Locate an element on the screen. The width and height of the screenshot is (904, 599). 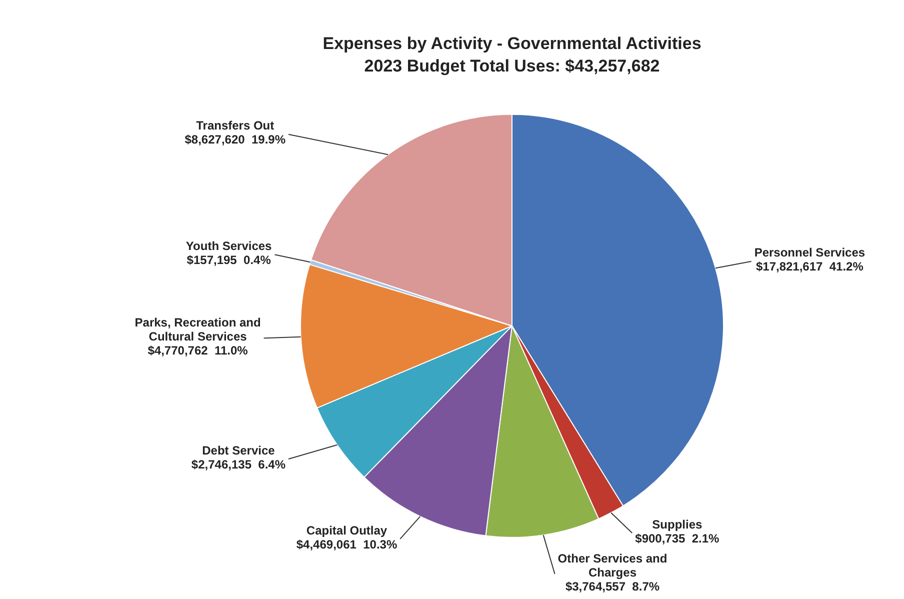
data-label: $157,195 0.4% is located at coordinates (229, 259).